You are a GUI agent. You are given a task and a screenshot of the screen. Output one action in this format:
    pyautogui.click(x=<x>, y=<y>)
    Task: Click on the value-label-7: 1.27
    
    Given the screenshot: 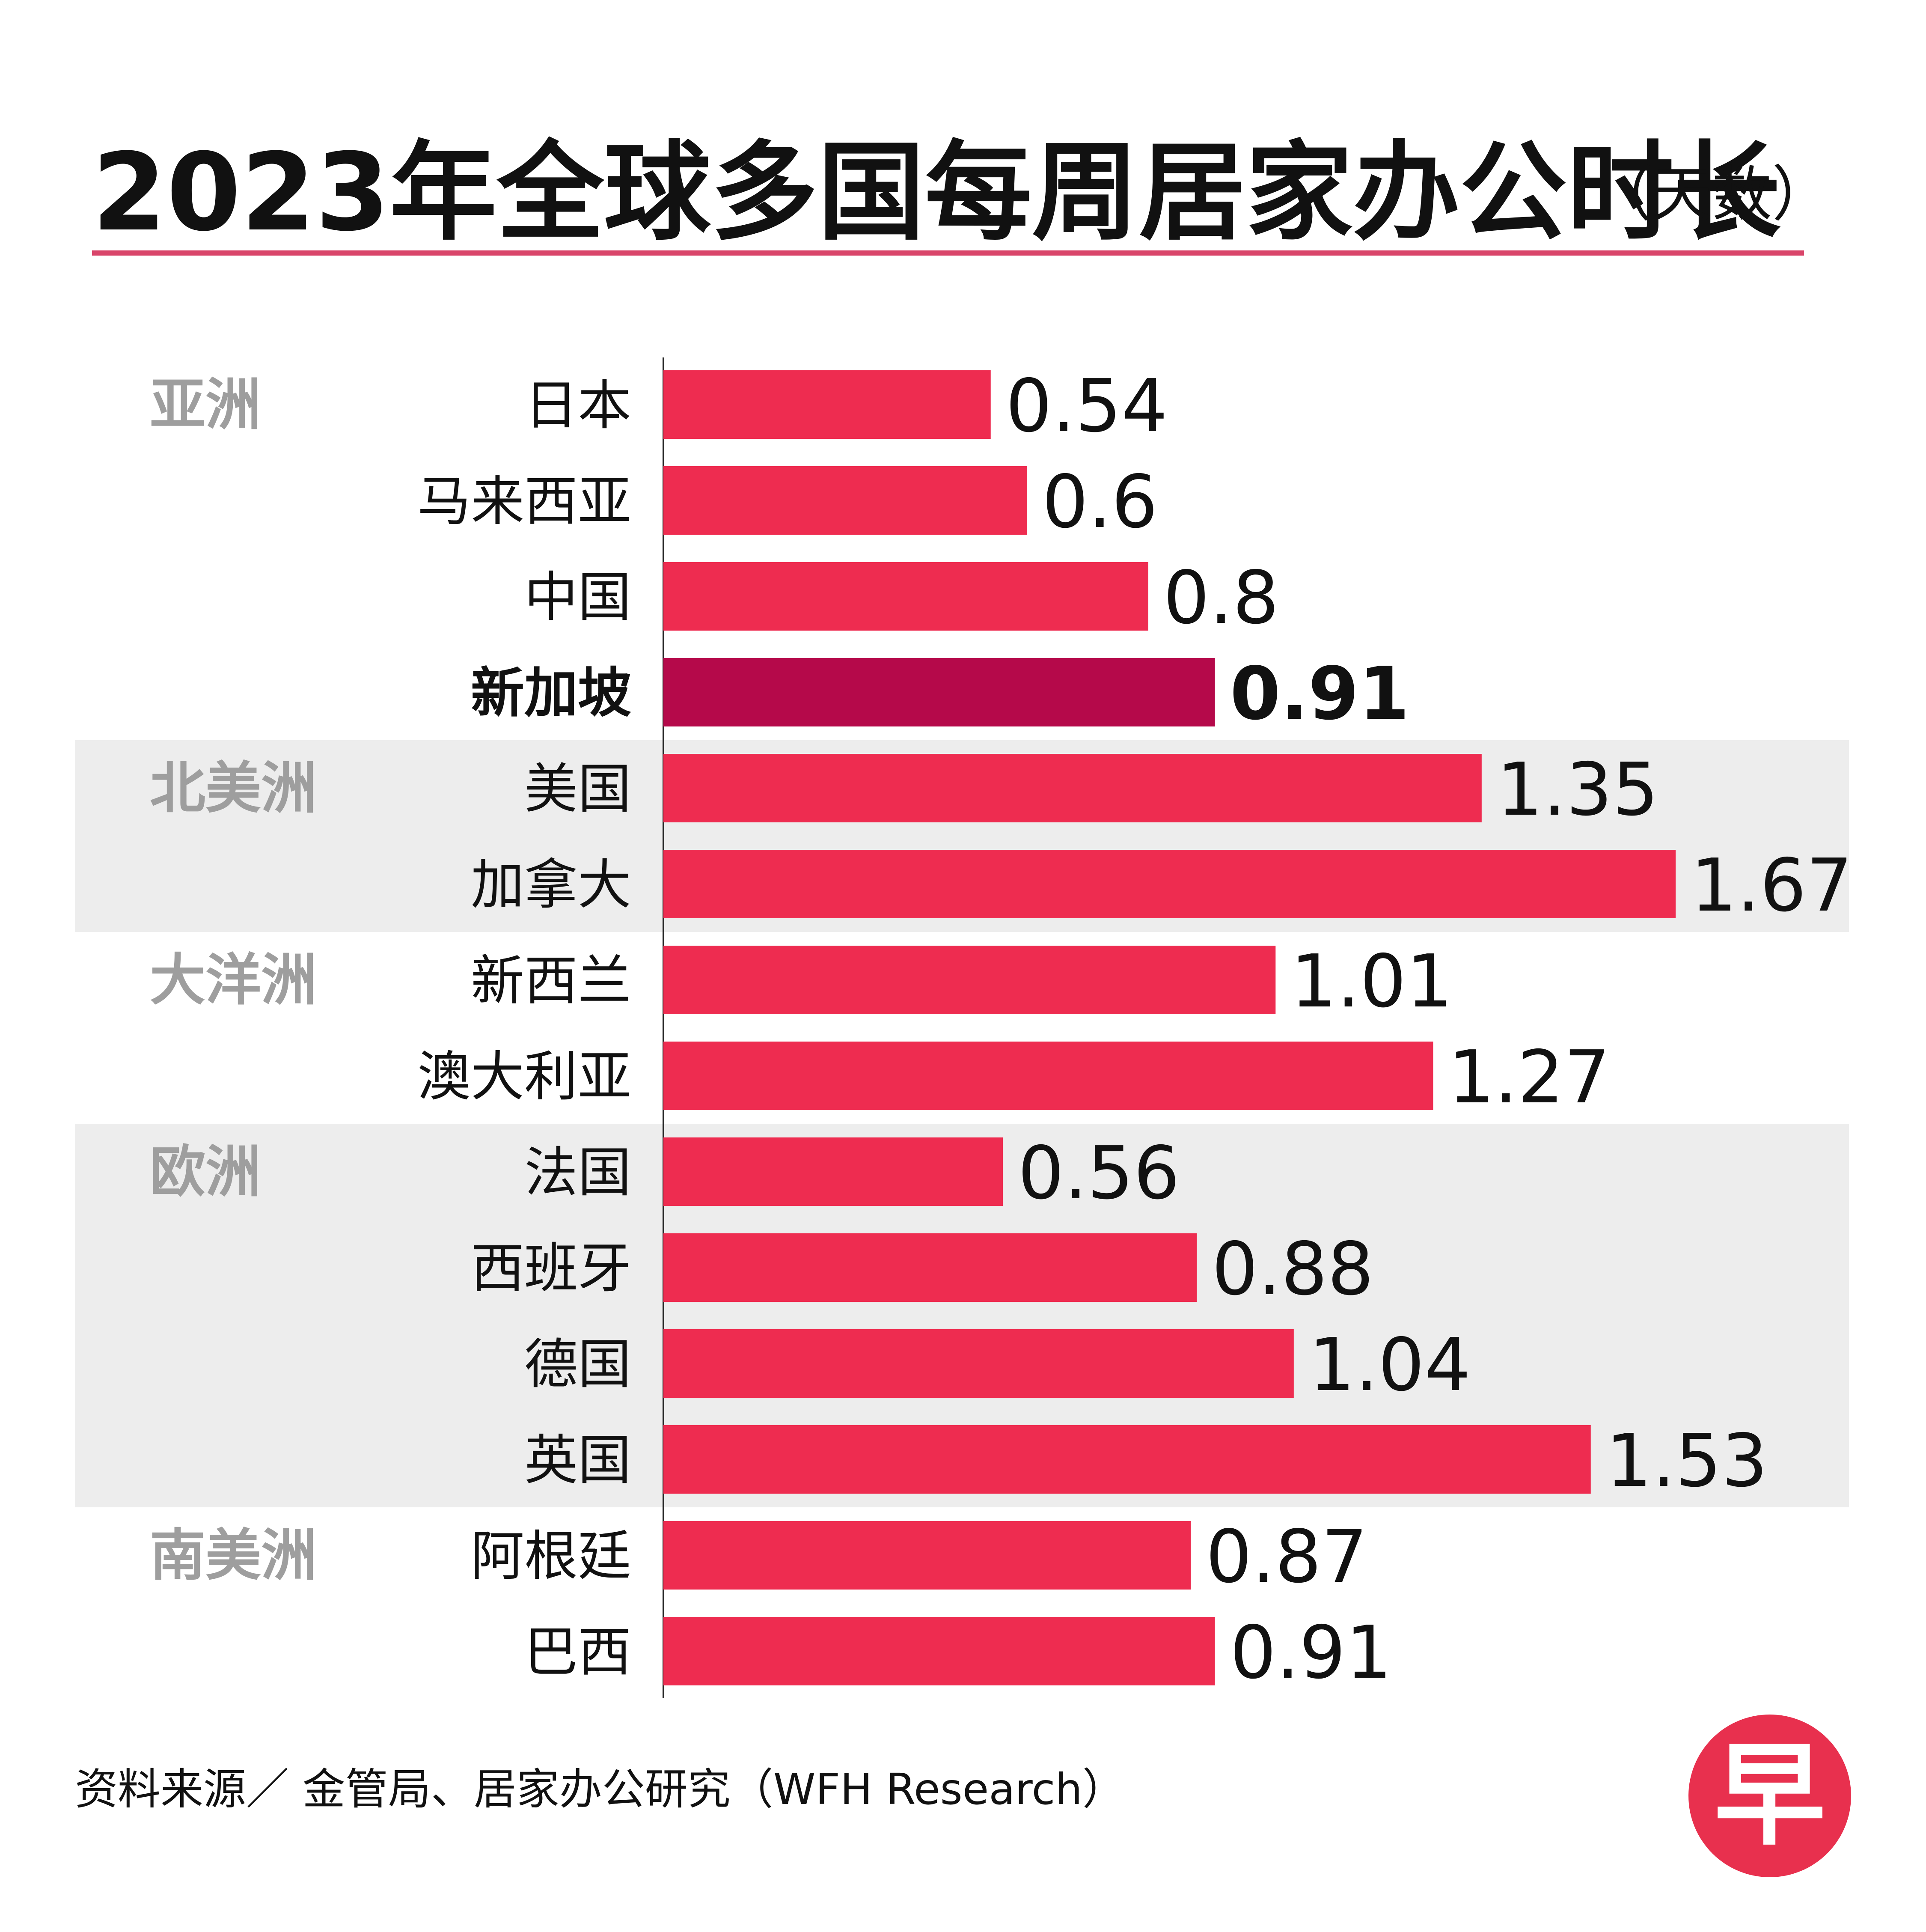 What is the action you would take?
    pyautogui.click(x=1529, y=1077)
    